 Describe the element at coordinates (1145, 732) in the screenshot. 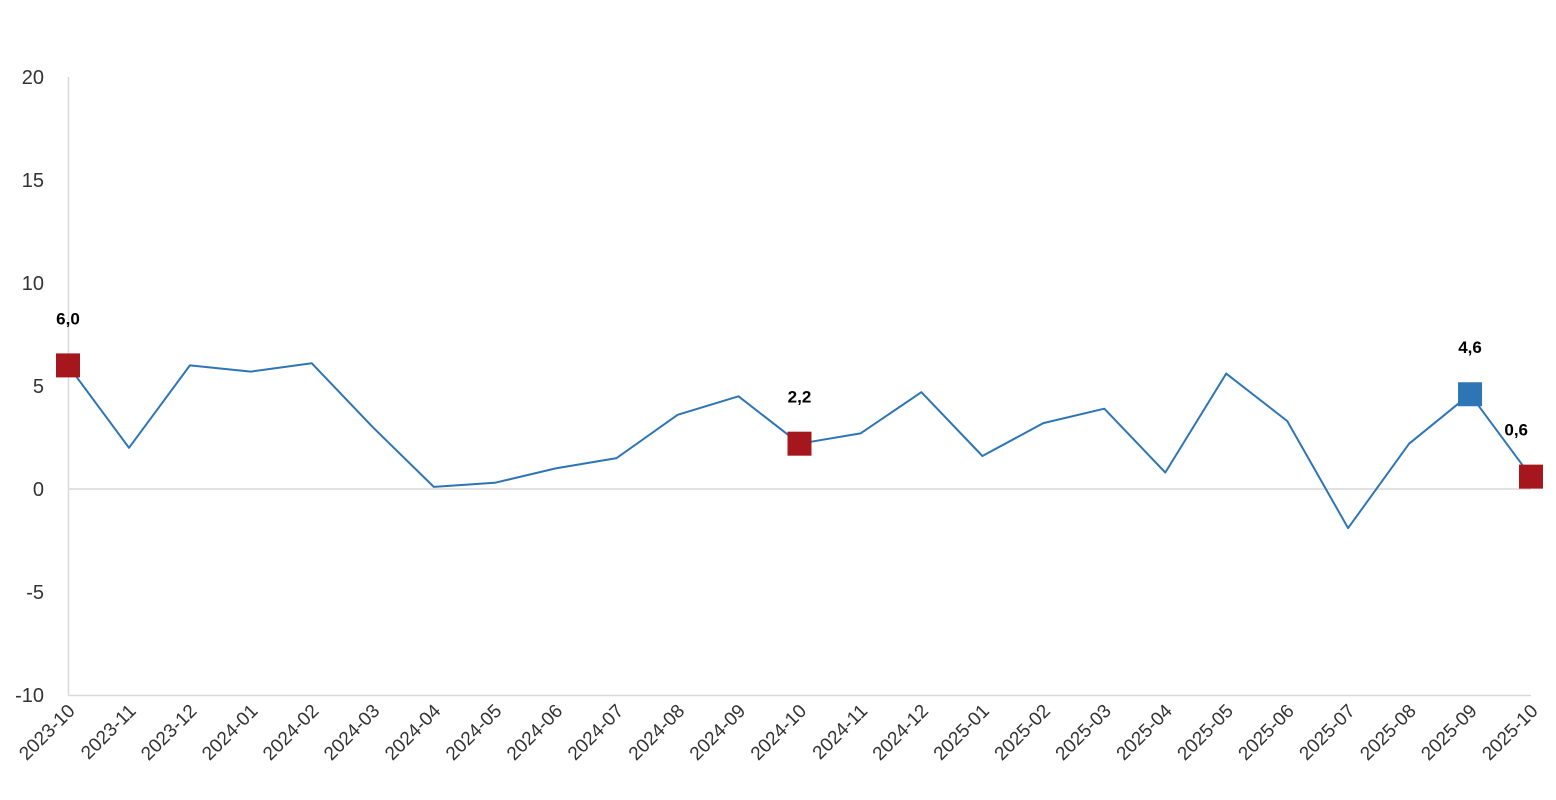

I see `x-tick-label: 2025-04` at that location.